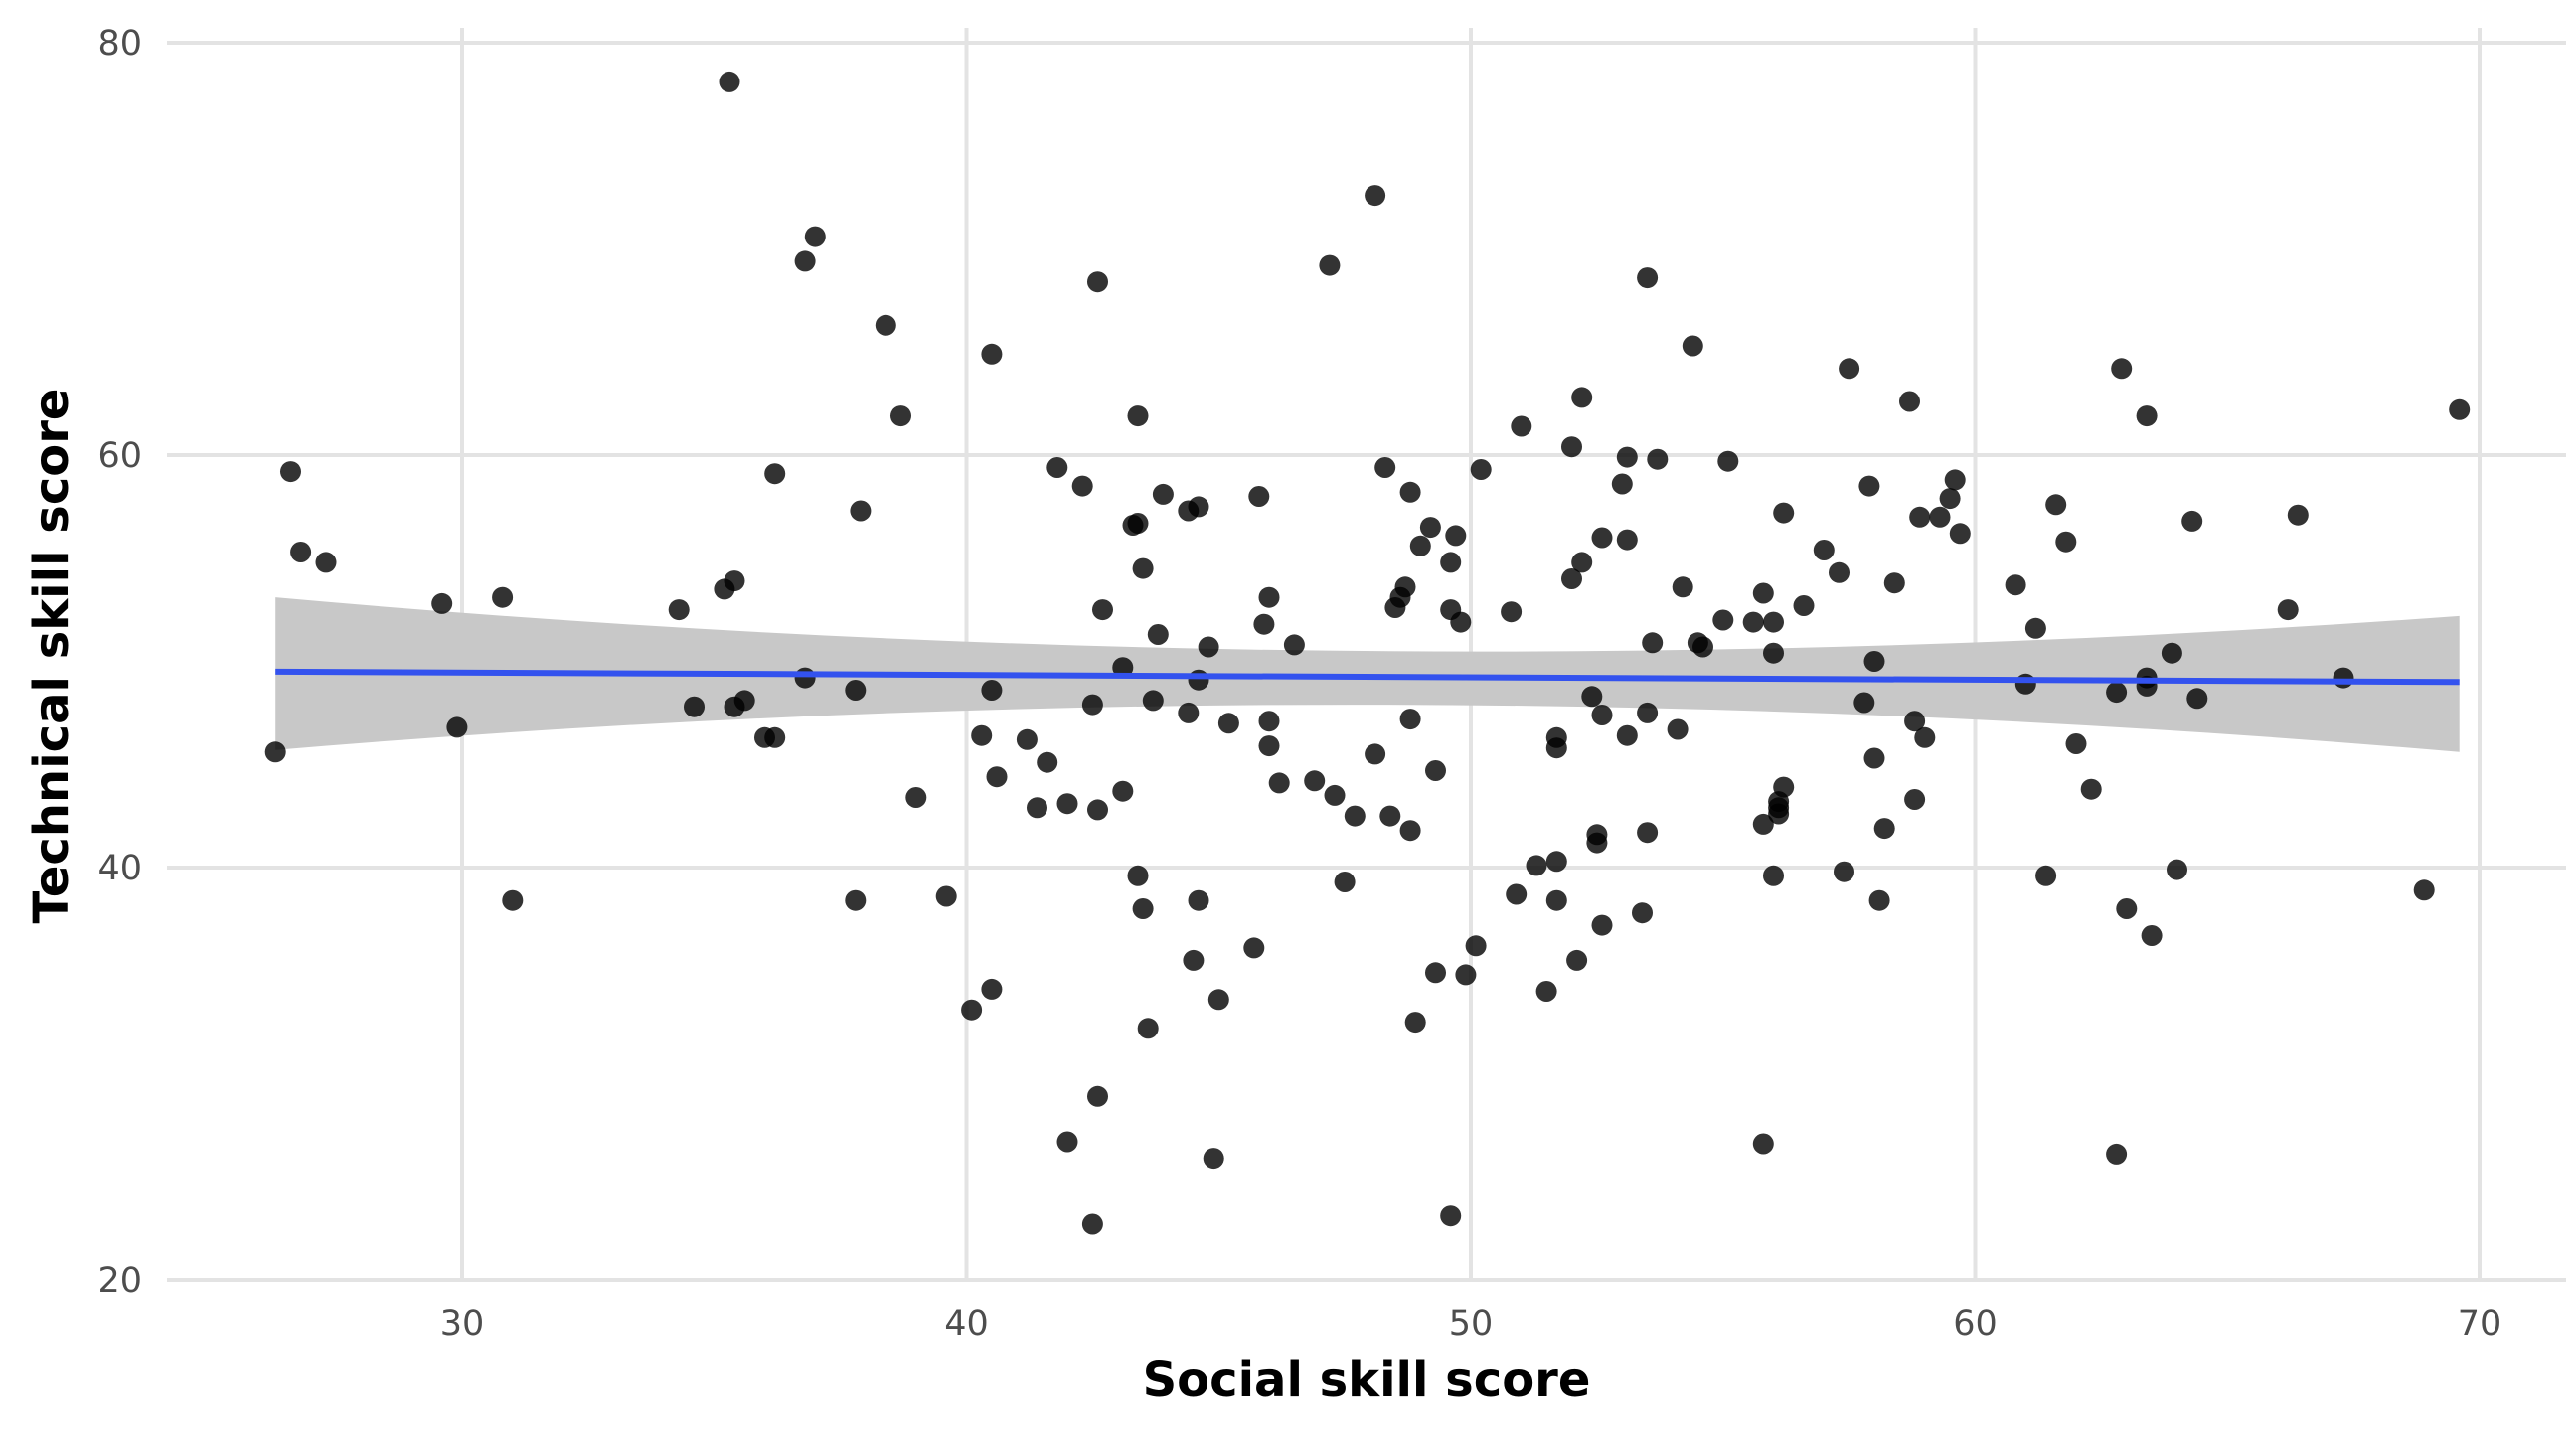  Describe the element at coordinates (119, 868) in the screenshot. I see `y-tick-label: 40` at that location.